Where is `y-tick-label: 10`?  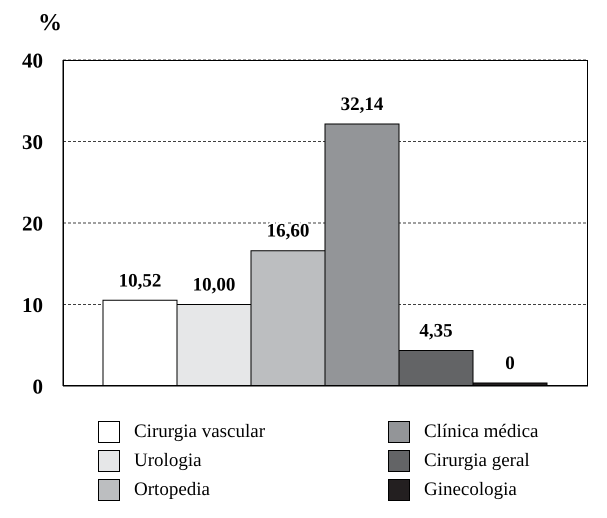 y-tick-label: 10 is located at coordinates (32, 304).